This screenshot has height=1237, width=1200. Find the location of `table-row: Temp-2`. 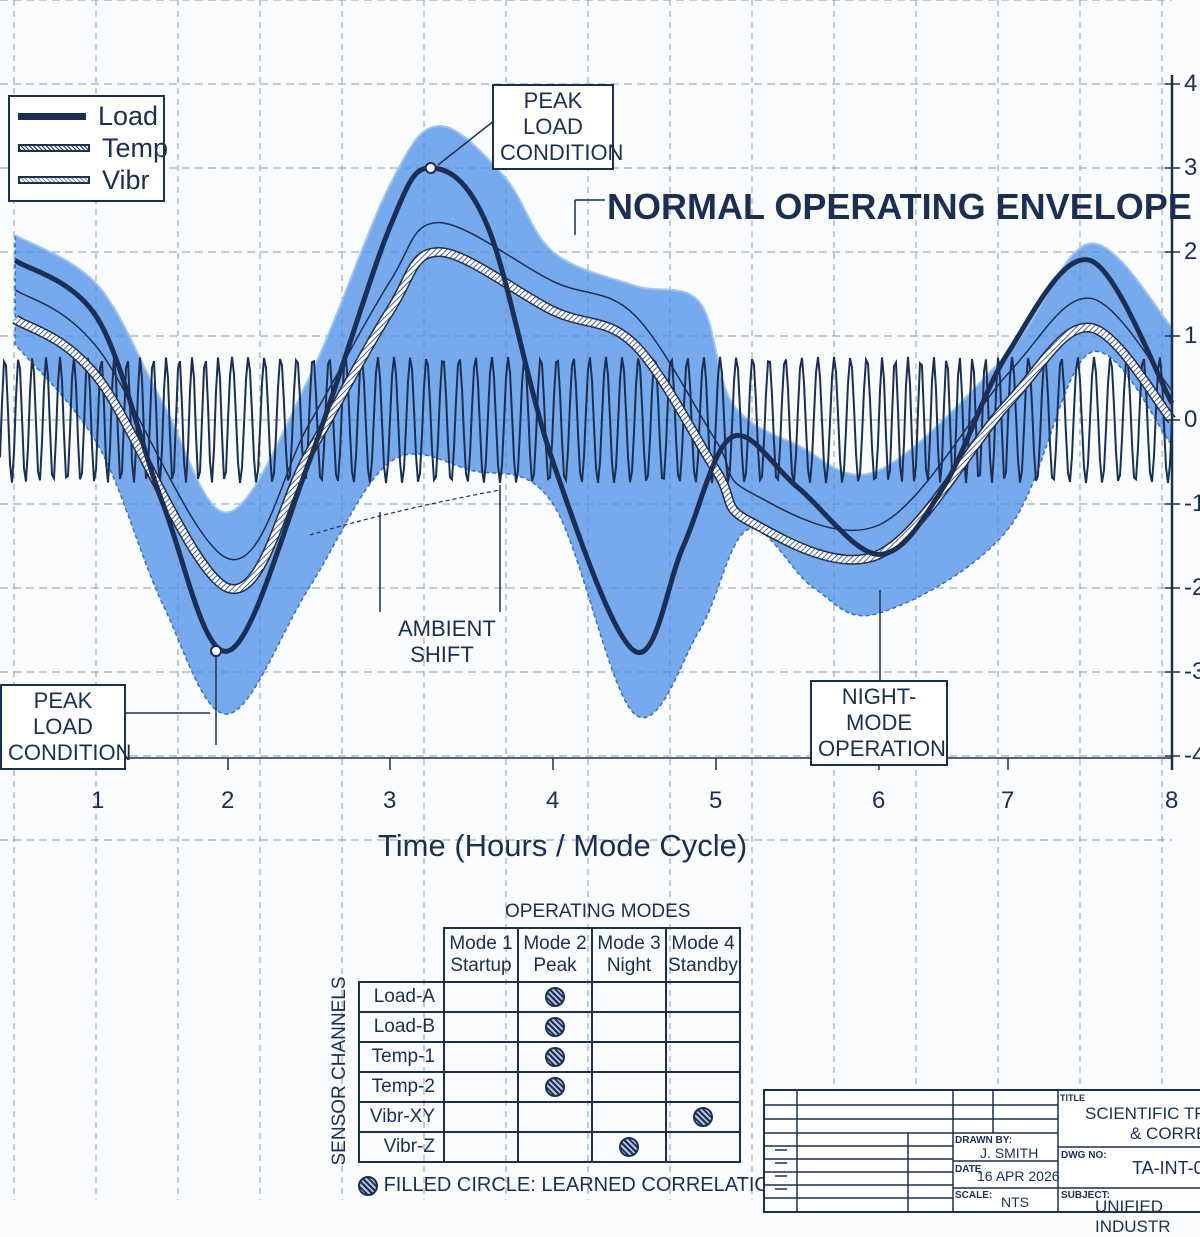

table-row: Temp-2 is located at coordinates (549, 1087).